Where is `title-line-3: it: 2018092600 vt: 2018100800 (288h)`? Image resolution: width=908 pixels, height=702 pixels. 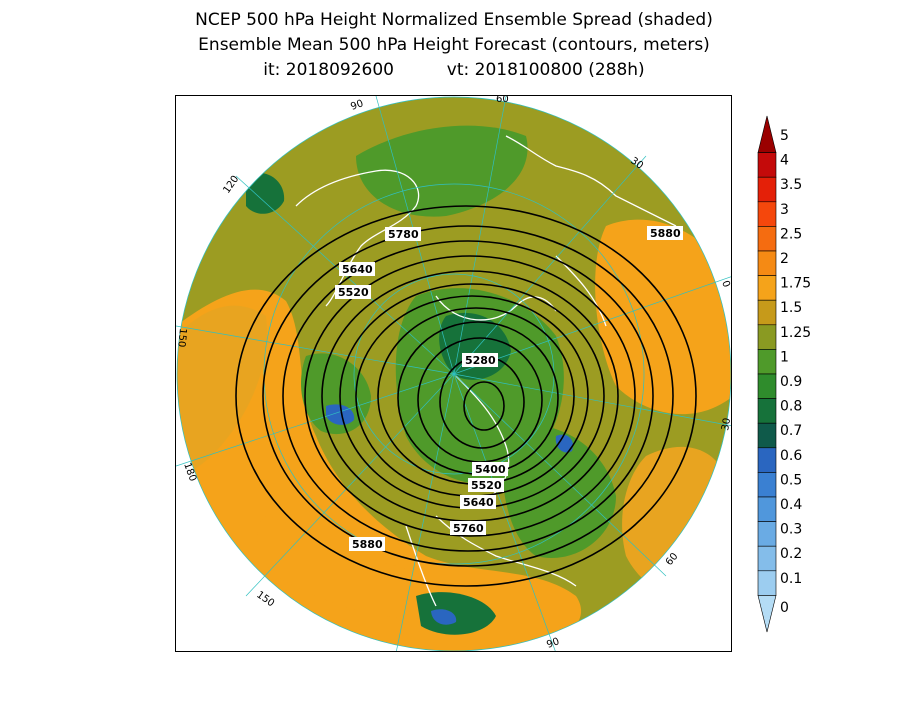 title-line-3: it: 2018092600 vt: 2018100800 (288h) is located at coordinates (454, 70).